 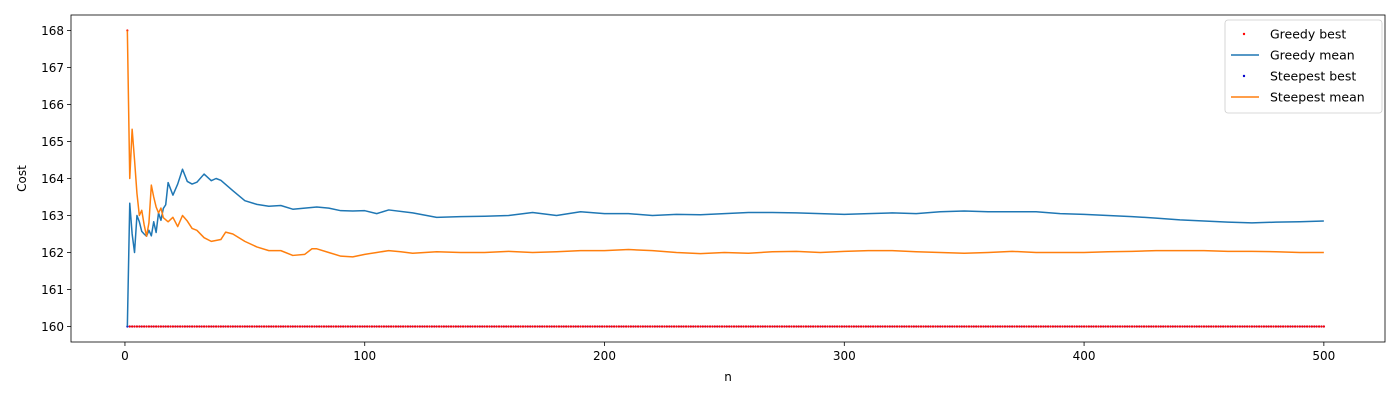 What do you see at coordinates (844, 356) in the screenshot?
I see `x-tick-label: 300` at bounding box center [844, 356].